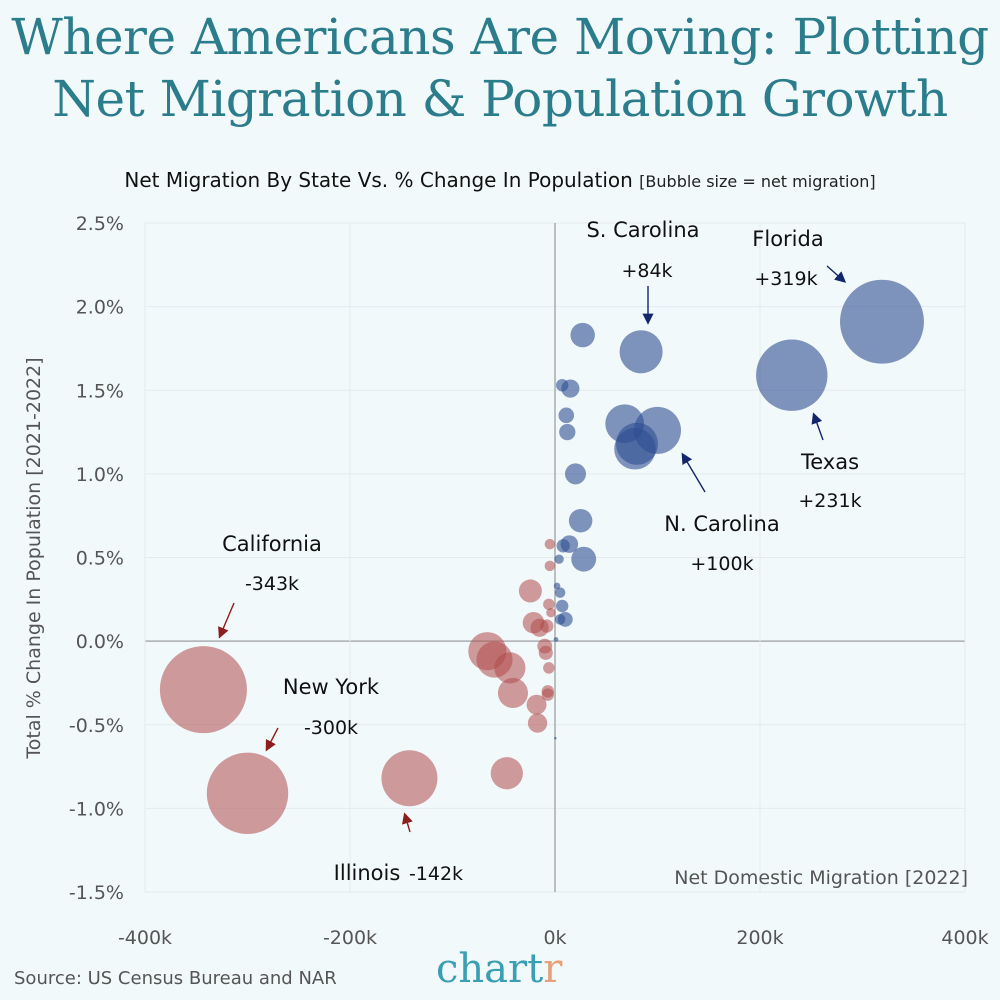  What do you see at coordinates (646, 271) in the screenshot?
I see `annotation-value: +84k` at bounding box center [646, 271].